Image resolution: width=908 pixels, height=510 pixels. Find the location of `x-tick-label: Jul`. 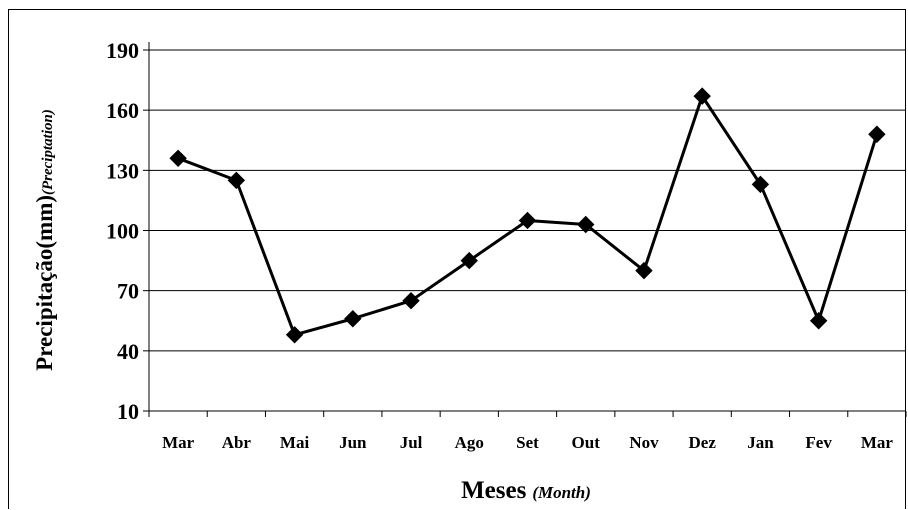

x-tick-label: Jul is located at coordinates (411, 442).